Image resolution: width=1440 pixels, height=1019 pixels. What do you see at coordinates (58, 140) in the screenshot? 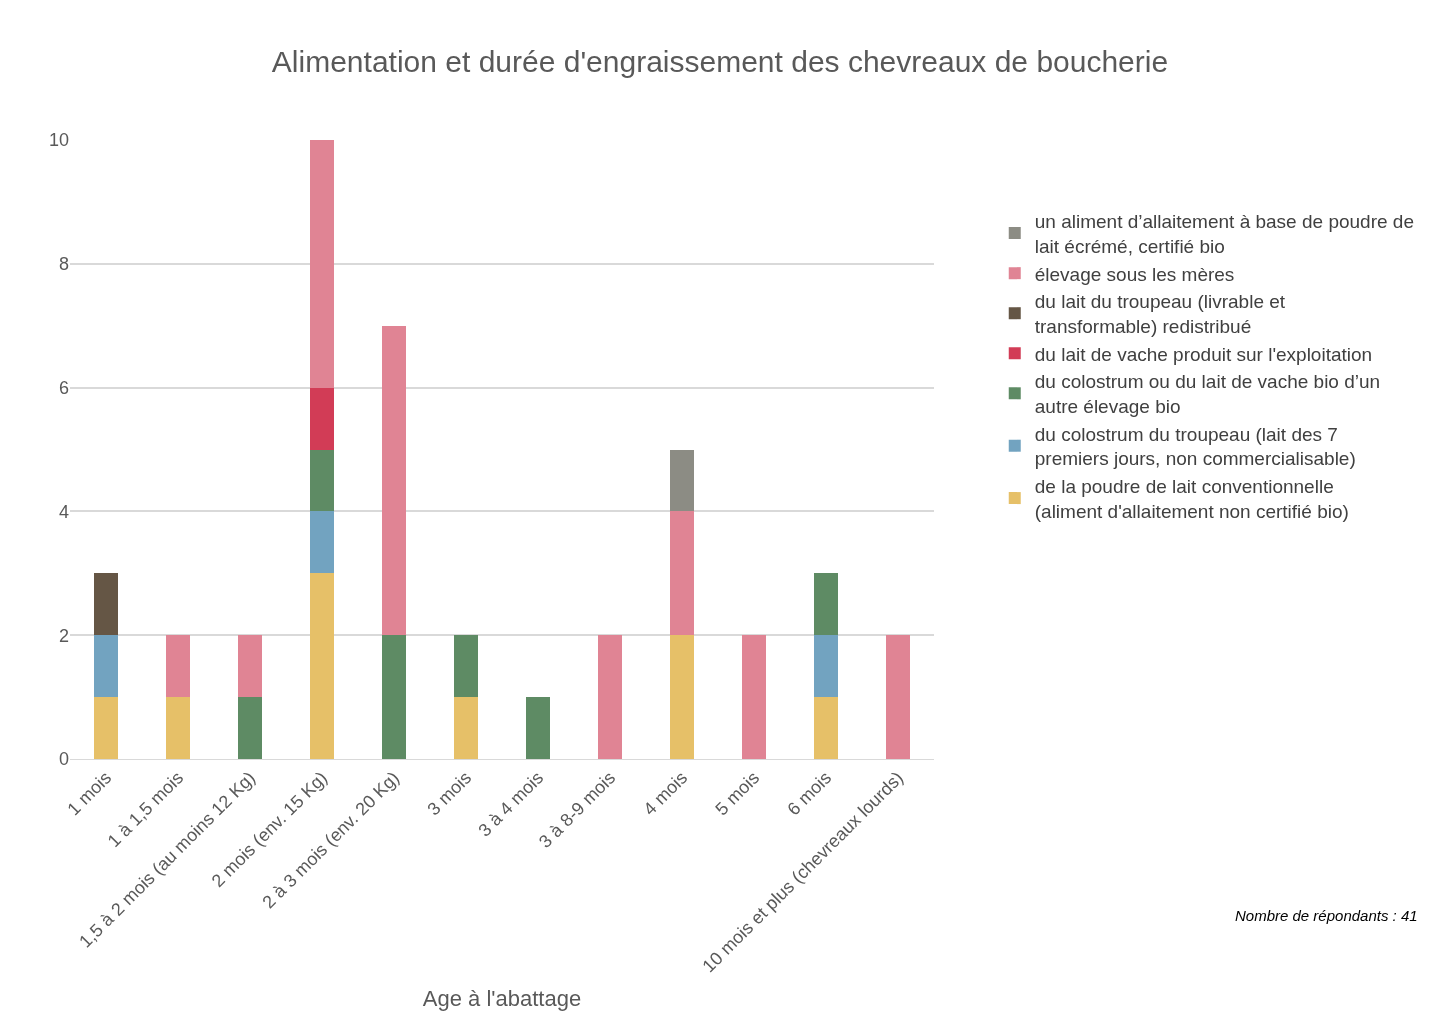
I see `y-tick-label: 10` at bounding box center [58, 140].